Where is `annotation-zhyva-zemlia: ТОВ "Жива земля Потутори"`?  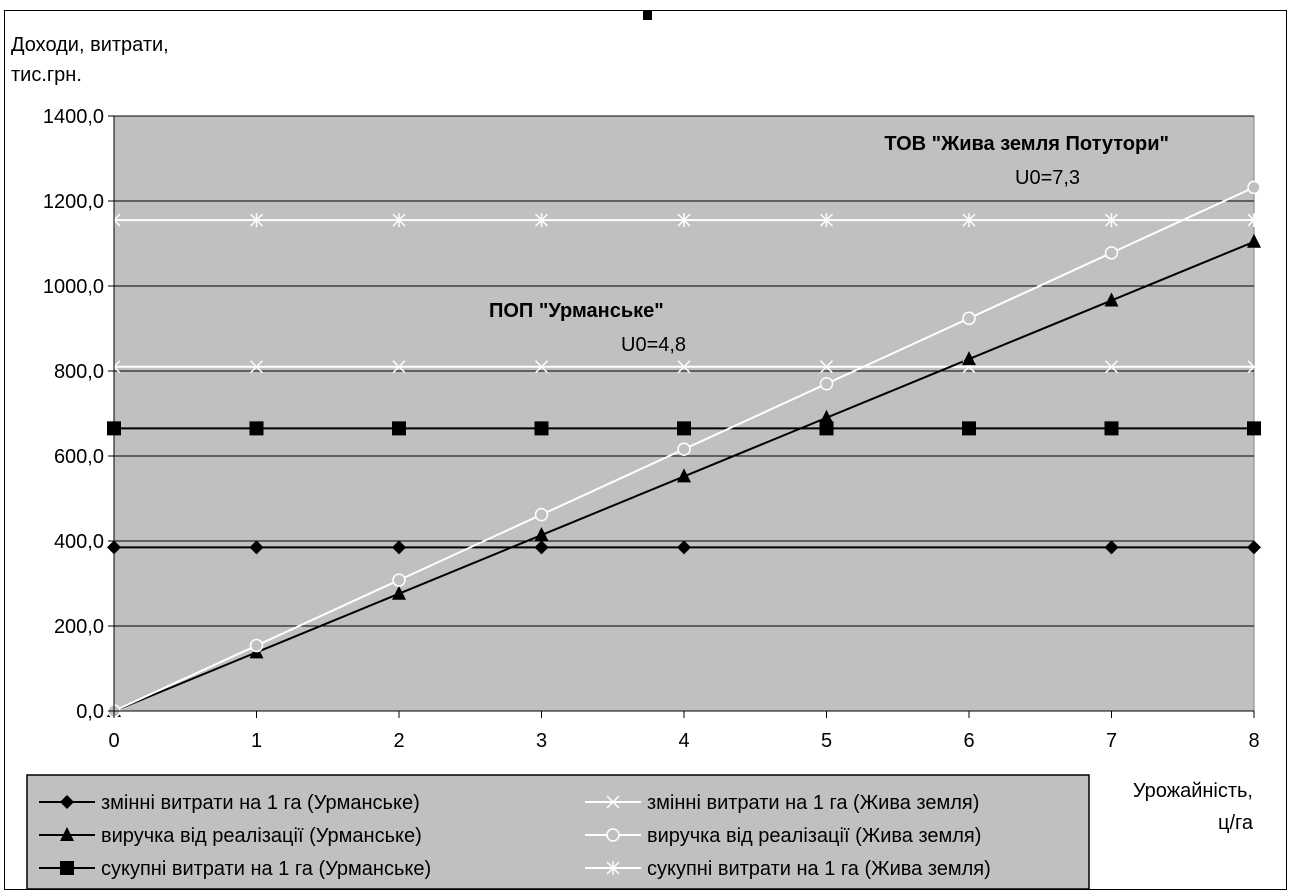 annotation-zhyva-zemlia: ТОВ "Жива земля Потутори" is located at coordinates (1026, 144).